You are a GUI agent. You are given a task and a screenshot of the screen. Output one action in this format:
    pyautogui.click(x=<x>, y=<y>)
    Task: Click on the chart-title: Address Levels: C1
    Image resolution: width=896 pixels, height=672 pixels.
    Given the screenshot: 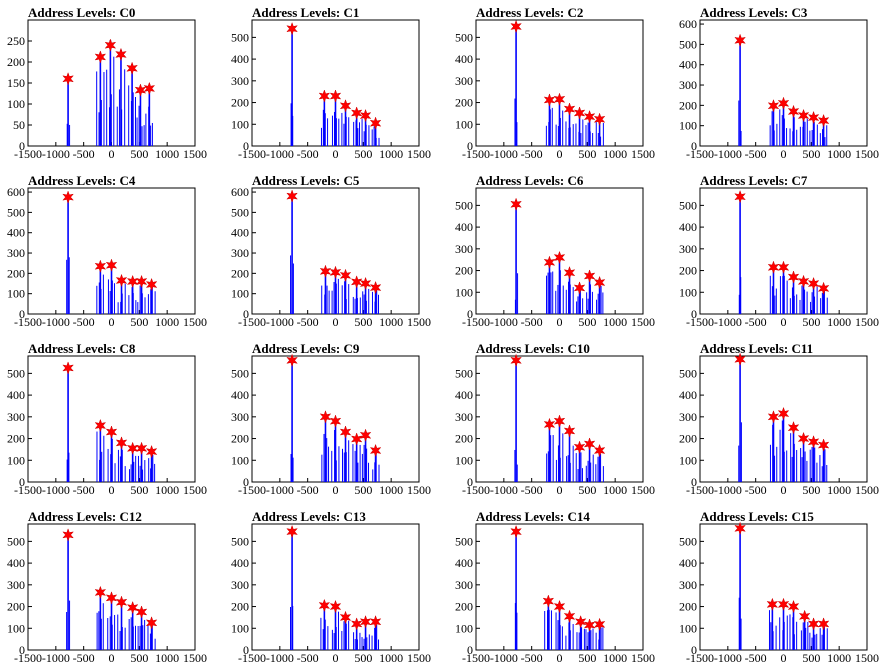 What is the action you would take?
    pyautogui.click(x=305, y=12)
    